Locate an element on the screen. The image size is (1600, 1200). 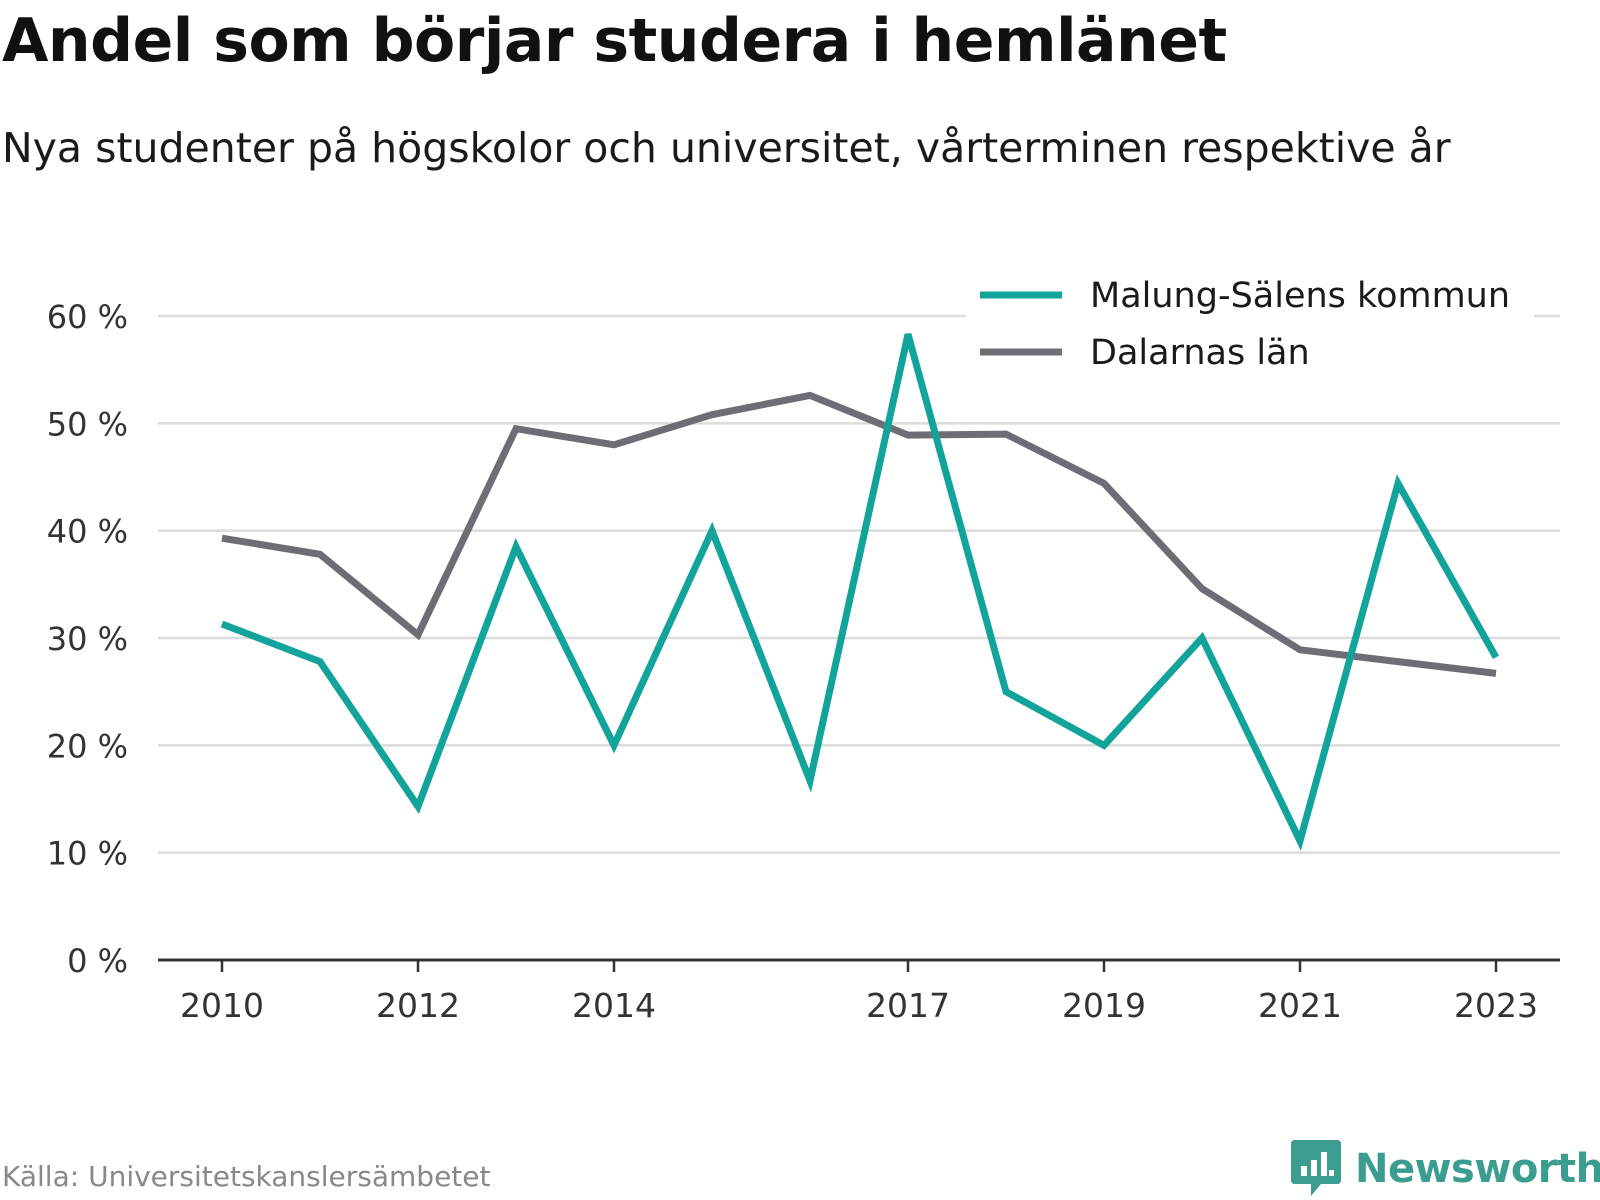
x-tick-label: 2019 is located at coordinates (1104, 1005).